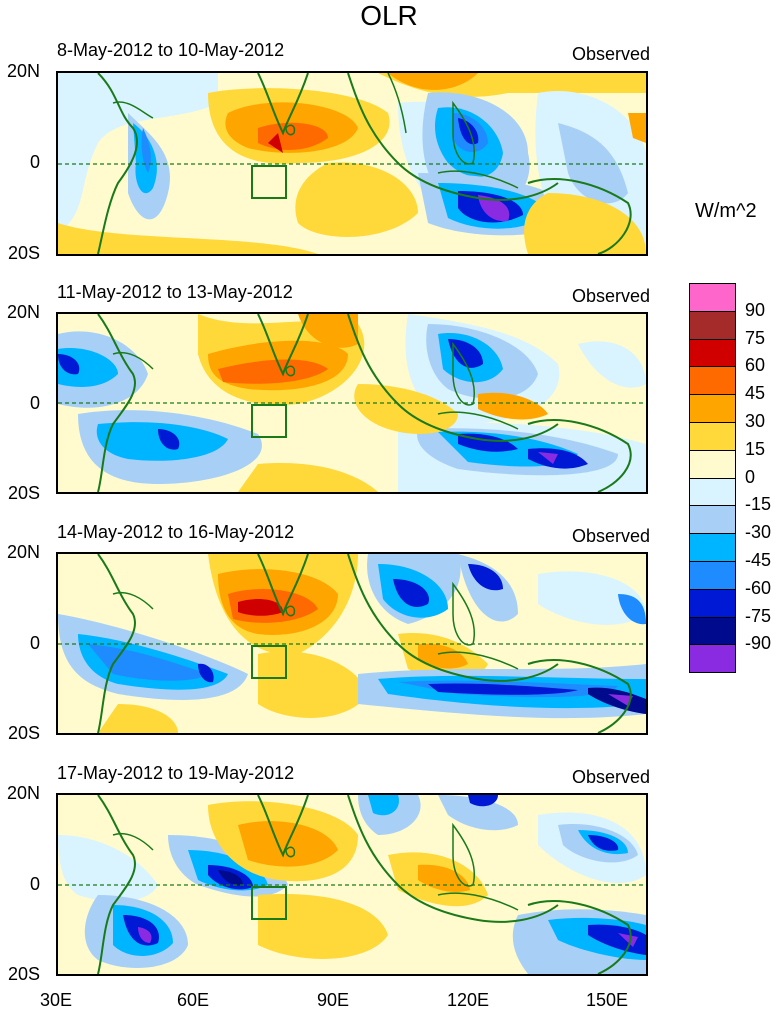 The height and width of the screenshot is (1012, 778). Describe the element at coordinates (755, 393) in the screenshot. I see `colorbar-tick-label: 45` at that location.